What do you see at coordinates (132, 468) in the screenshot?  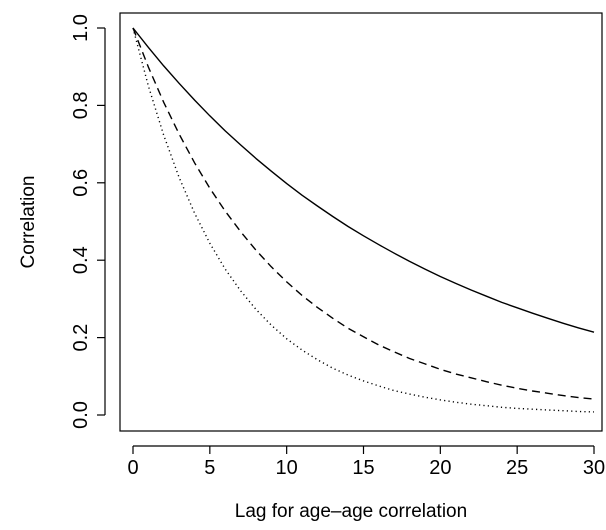 I see `x-tick-label: 0` at bounding box center [132, 468].